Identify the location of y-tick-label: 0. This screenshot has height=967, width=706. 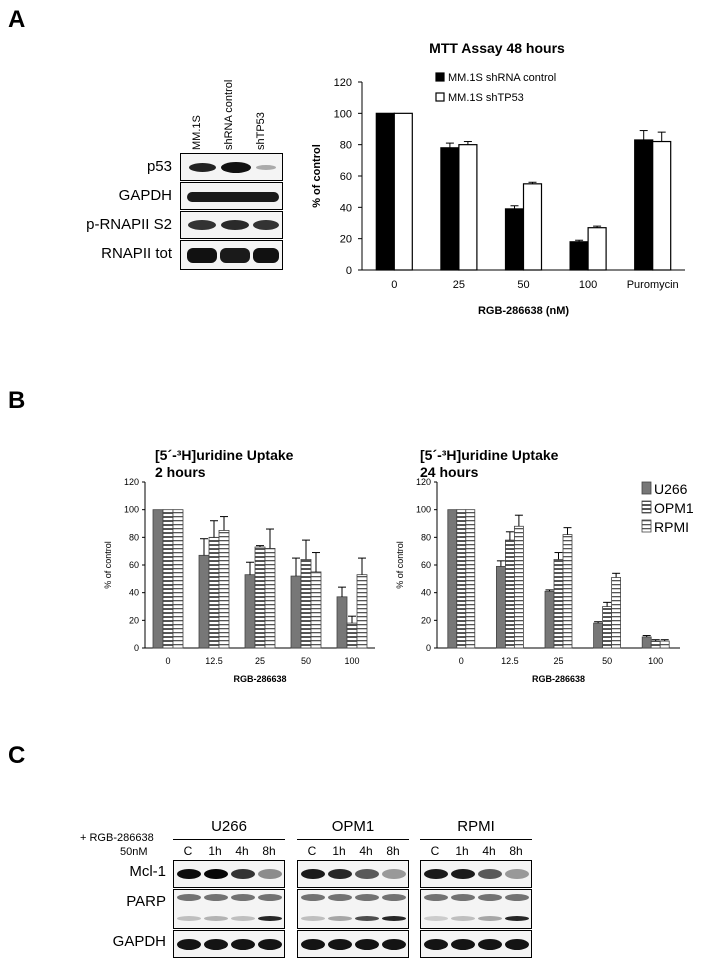
(428, 648).